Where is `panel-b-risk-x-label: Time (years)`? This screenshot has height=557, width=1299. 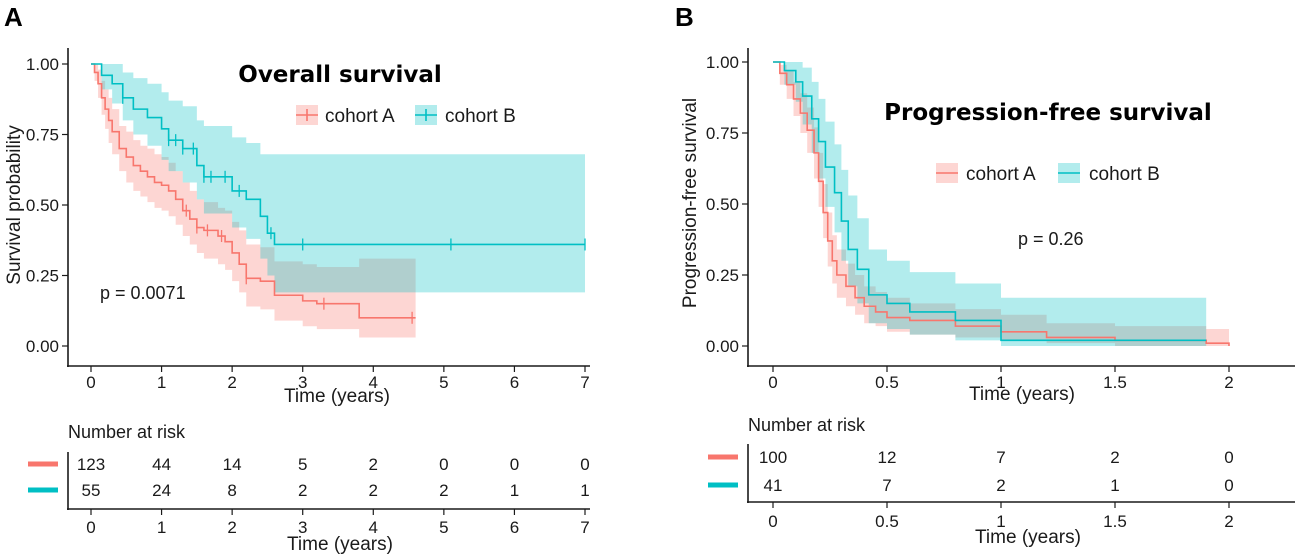
panel-b-risk-x-label: Time (years) is located at coordinates (1028, 537).